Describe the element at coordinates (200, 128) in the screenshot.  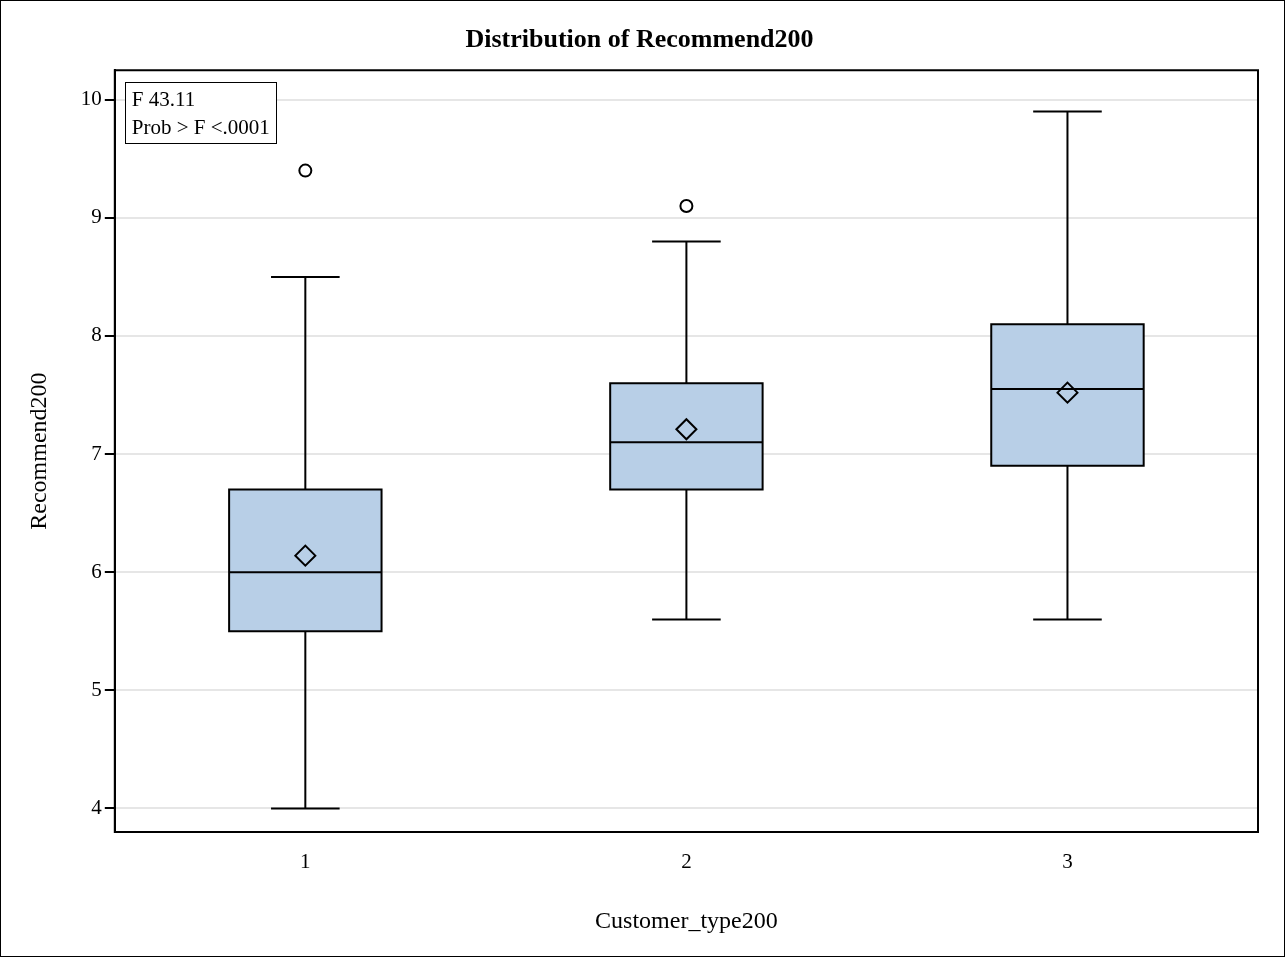
I see `annotation: Prob > F <.0001` at that location.